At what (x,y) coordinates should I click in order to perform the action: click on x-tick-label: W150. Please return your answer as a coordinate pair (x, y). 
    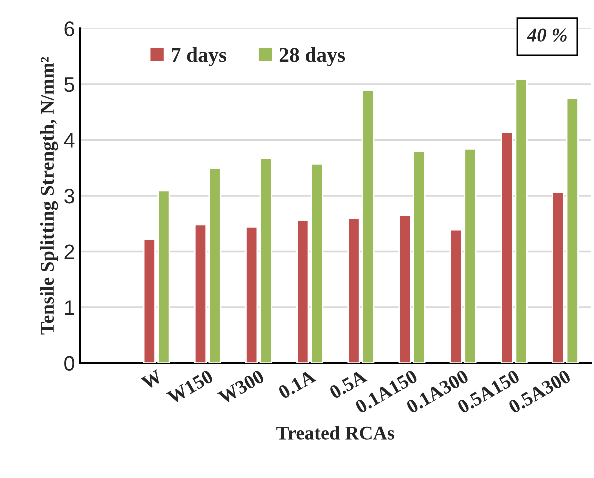
    Looking at the image, I should click on (190, 387).